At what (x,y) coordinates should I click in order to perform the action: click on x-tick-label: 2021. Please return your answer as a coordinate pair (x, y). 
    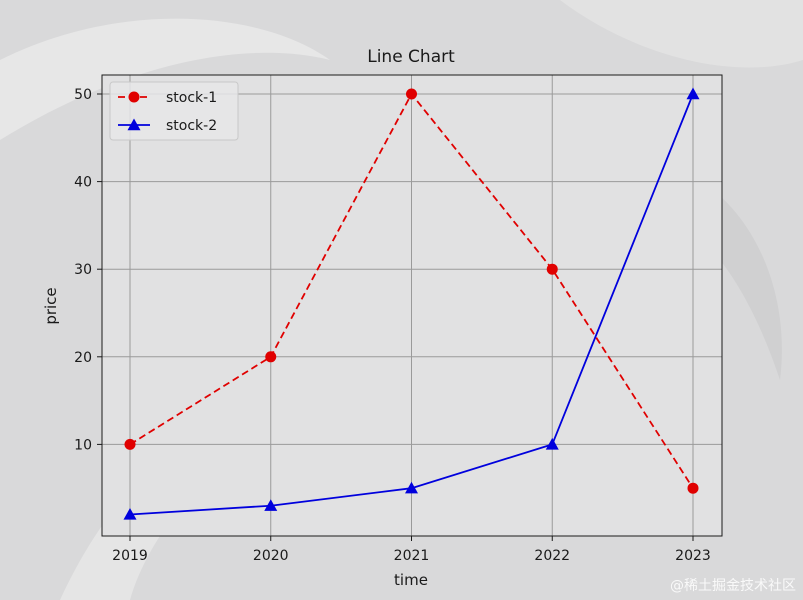
    Looking at the image, I should click on (412, 556).